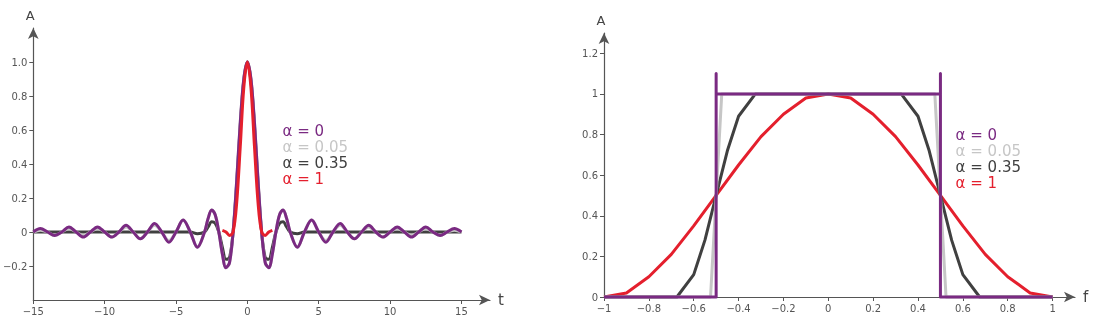 This screenshot has width=1096, height=324. Describe the element at coordinates (1052, 308) in the screenshot. I see `x-tick-label: 1` at that location.